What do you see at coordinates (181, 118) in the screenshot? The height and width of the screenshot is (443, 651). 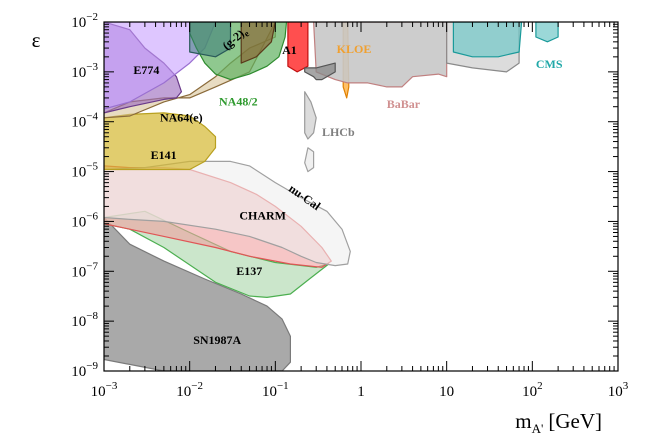 I see `label-na64-e: NA64(e)` at bounding box center [181, 118].